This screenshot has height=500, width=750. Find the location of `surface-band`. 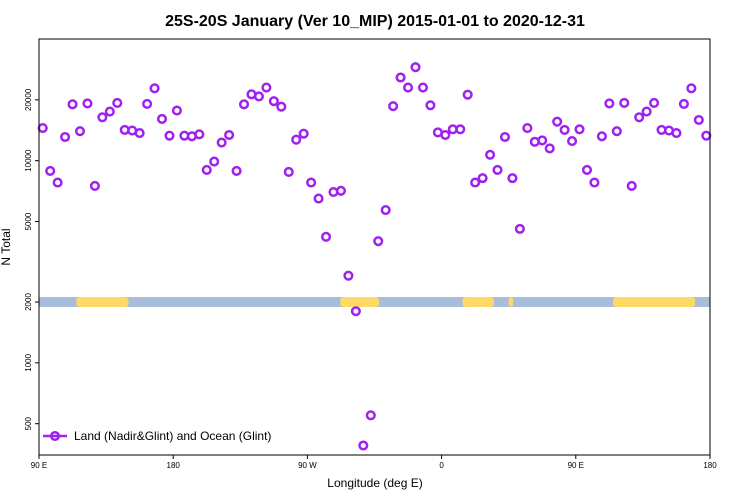

surface-band is located at coordinates (374, 301).